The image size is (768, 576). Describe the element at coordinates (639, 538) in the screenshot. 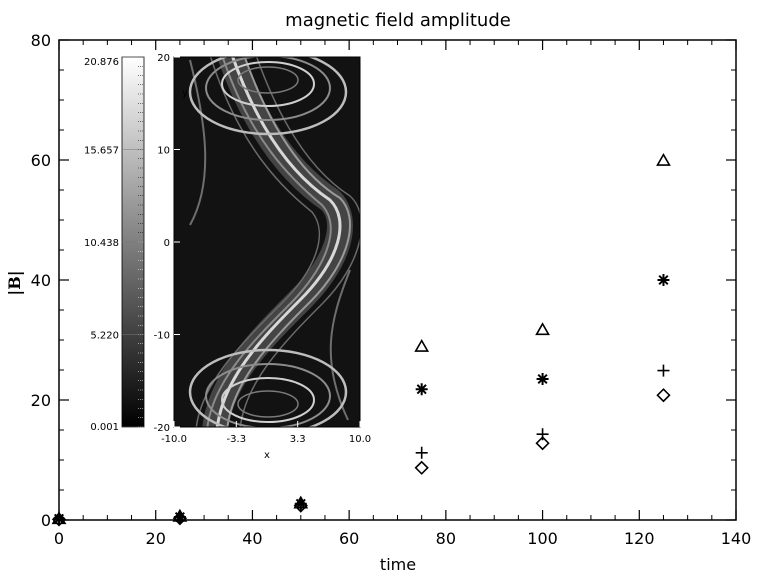

I see `x-tick-label: 120` at that location.